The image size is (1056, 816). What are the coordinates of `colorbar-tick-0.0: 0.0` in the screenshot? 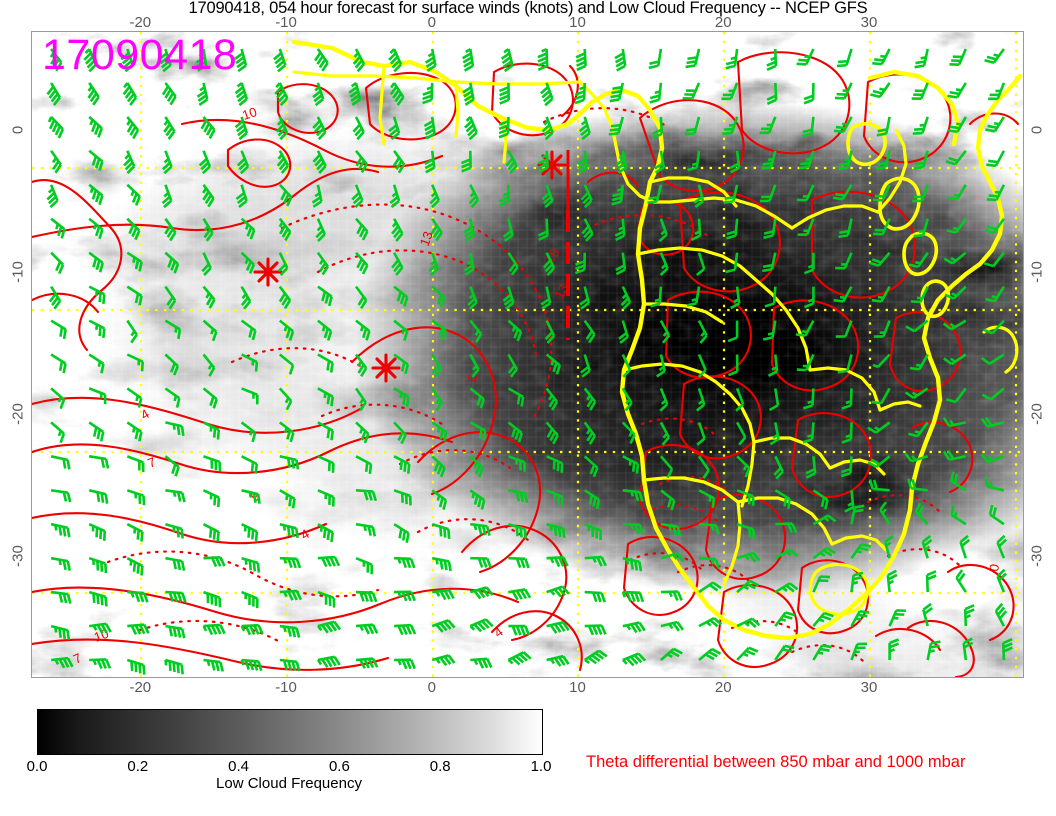 It's located at (37, 766).